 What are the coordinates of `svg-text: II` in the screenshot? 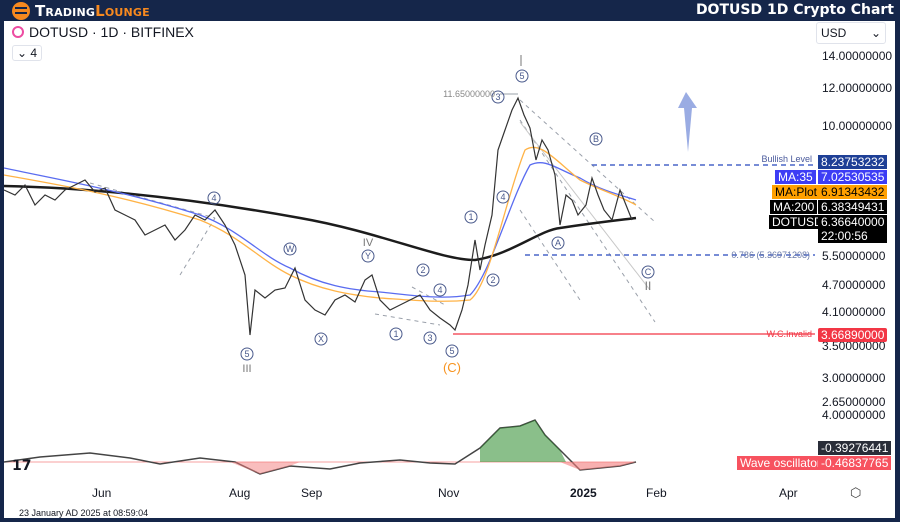 It's located at (648, 286).